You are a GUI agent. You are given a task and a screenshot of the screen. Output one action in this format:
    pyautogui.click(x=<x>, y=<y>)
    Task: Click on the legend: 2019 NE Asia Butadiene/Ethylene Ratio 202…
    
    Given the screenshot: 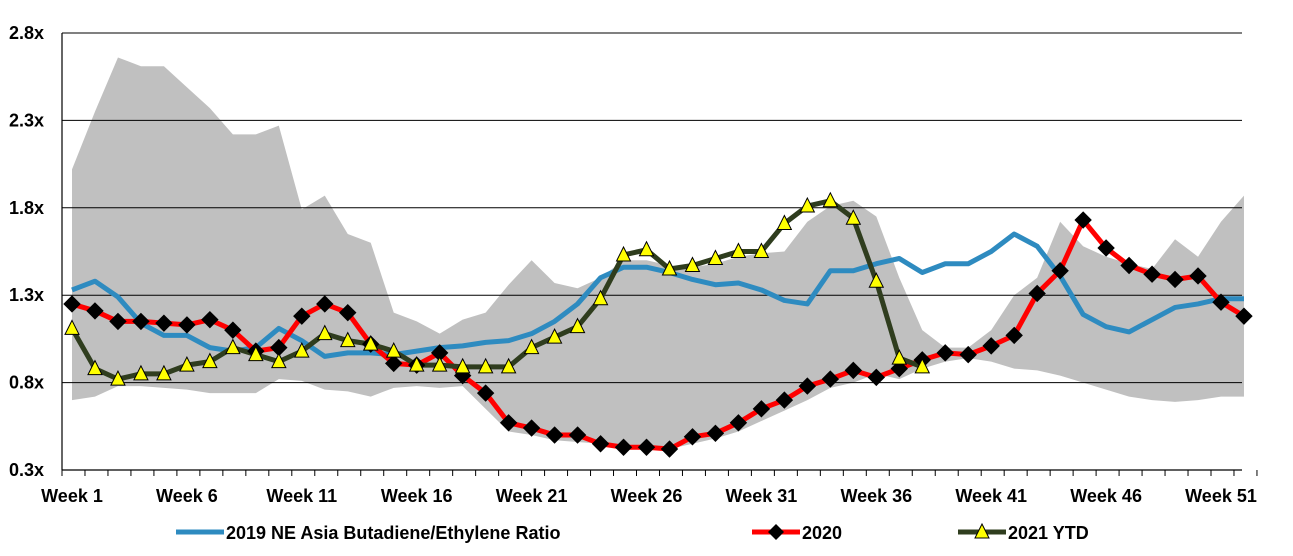 What is the action you would take?
    pyautogui.click(x=632, y=532)
    